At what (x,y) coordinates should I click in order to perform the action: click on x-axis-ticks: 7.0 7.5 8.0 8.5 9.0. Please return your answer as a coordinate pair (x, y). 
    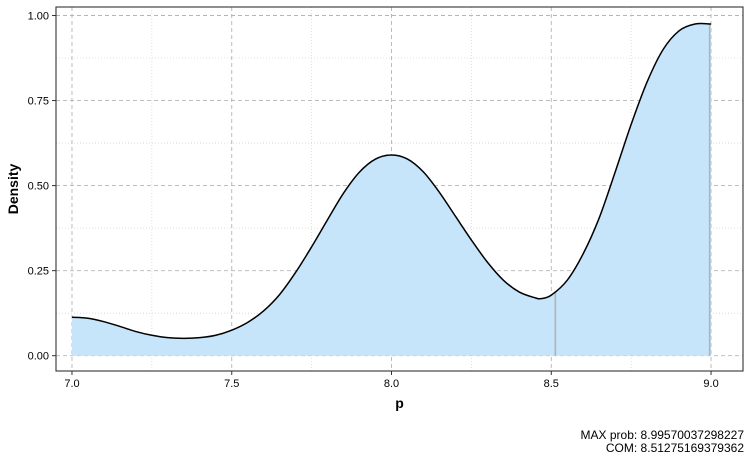
    Looking at the image, I should click on (391, 380).